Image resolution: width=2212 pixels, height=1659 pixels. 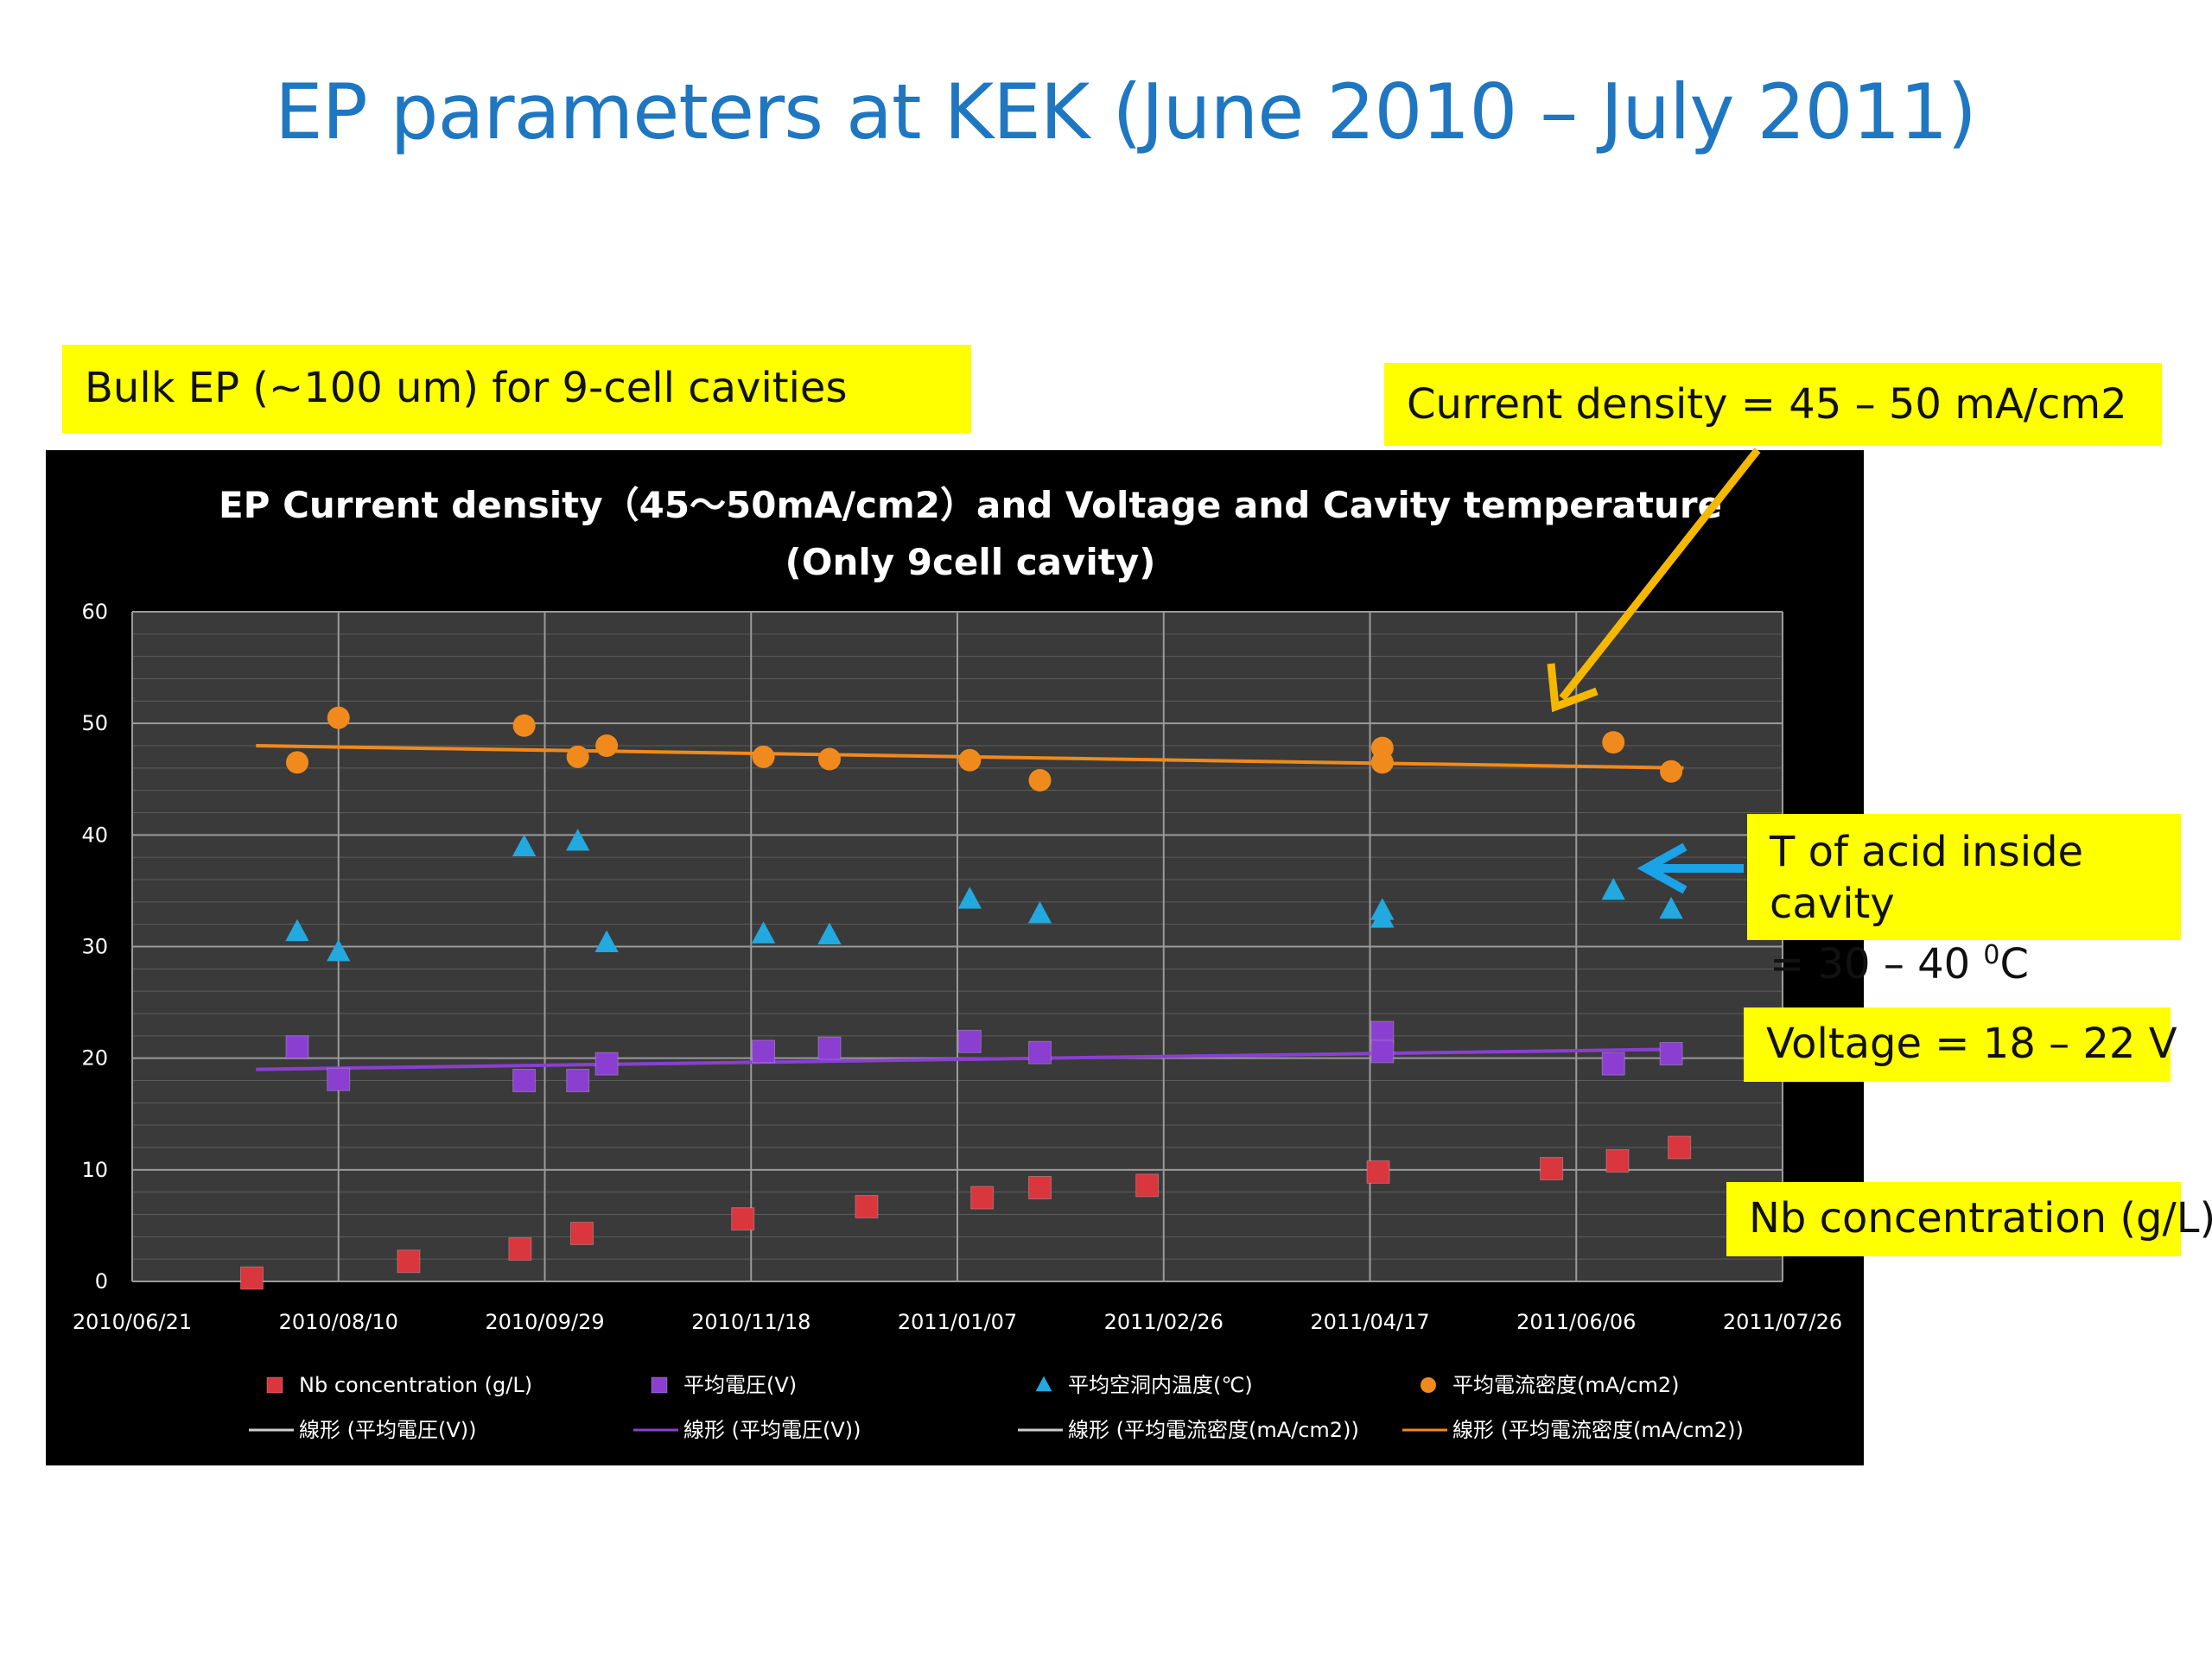 I want to click on callout-temp-range: = 30 – 40, so click(x=1877, y=964).